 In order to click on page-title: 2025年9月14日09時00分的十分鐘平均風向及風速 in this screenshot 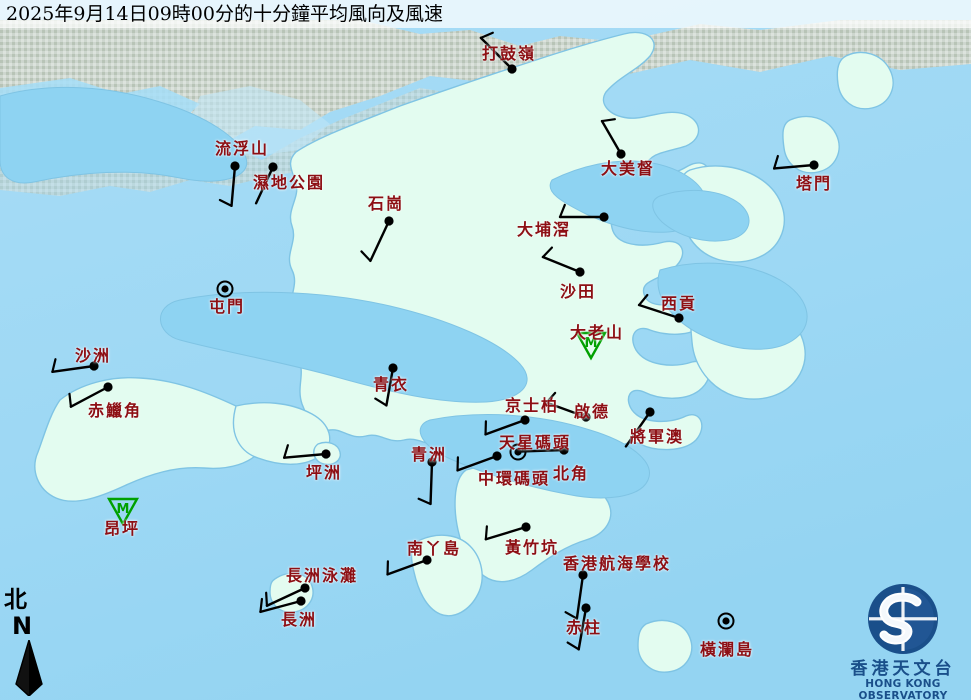, I will do `click(224, 13)`.